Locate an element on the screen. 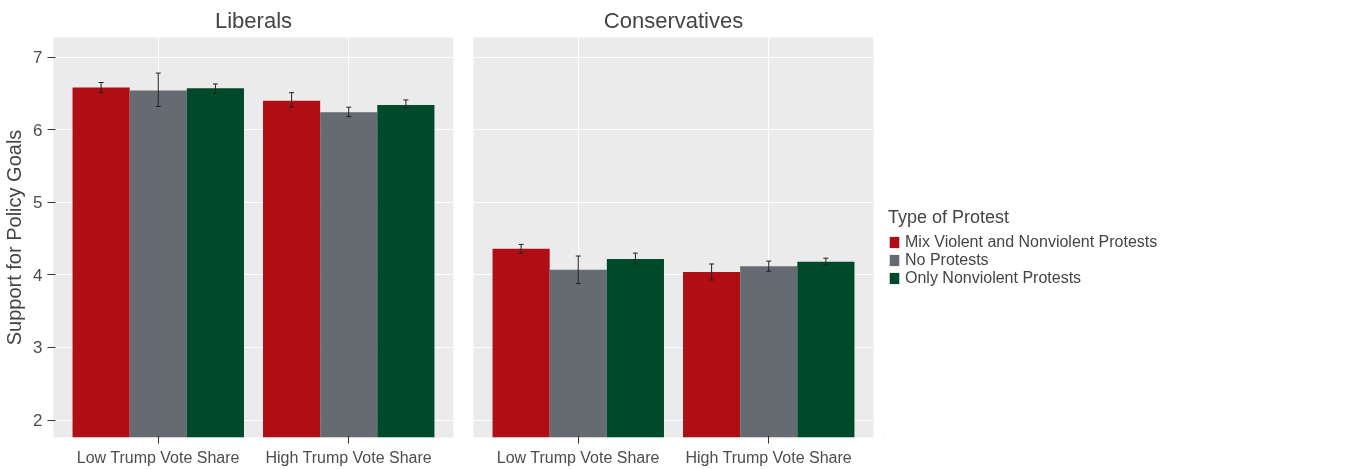 The image size is (1372, 469). y-tick-label: 5 is located at coordinates (38, 203).